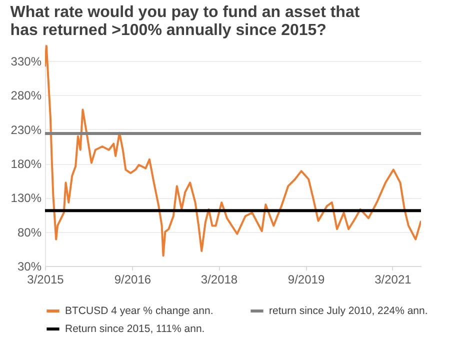 The width and height of the screenshot is (454, 340). Describe the element at coordinates (26, 129) in the screenshot. I see `y-tick-label: 230%` at that location.